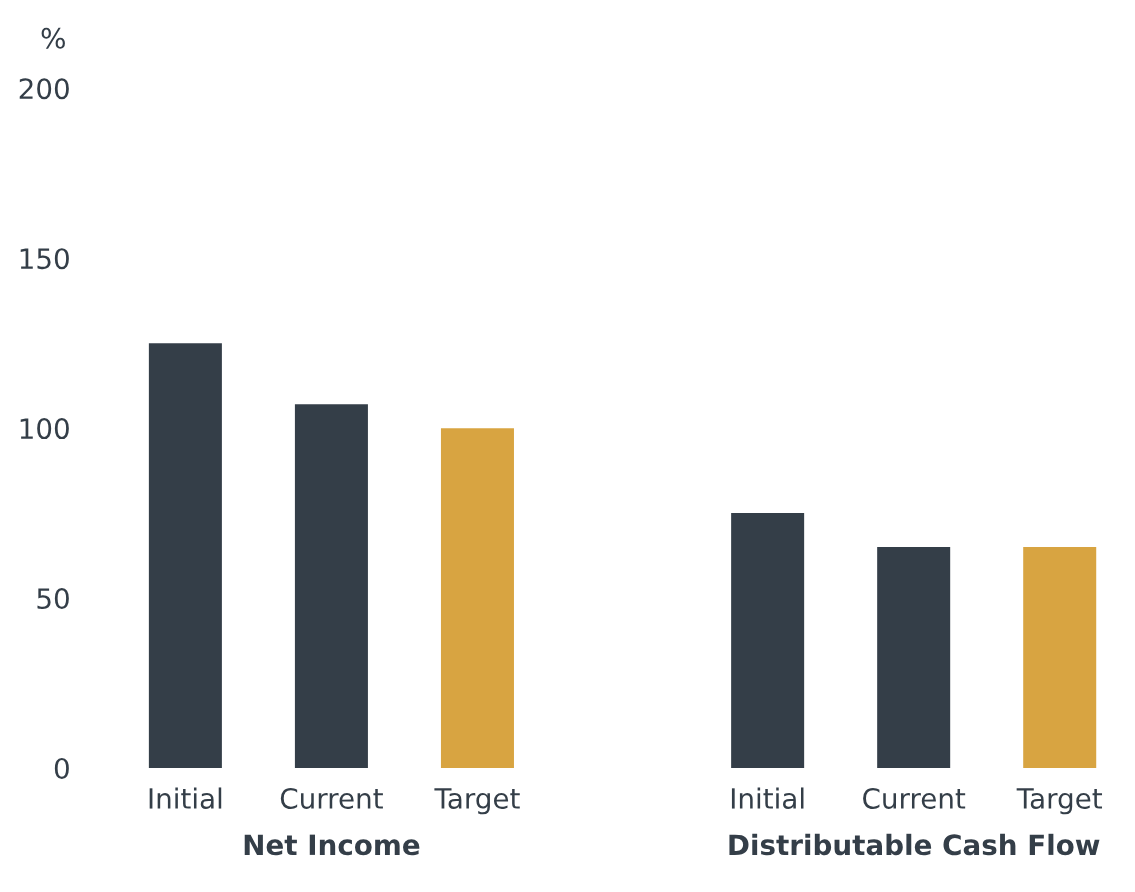  What do you see at coordinates (44, 259) in the screenshot?
I see `y-tick-label: 150` at bounding box center [44, 259].